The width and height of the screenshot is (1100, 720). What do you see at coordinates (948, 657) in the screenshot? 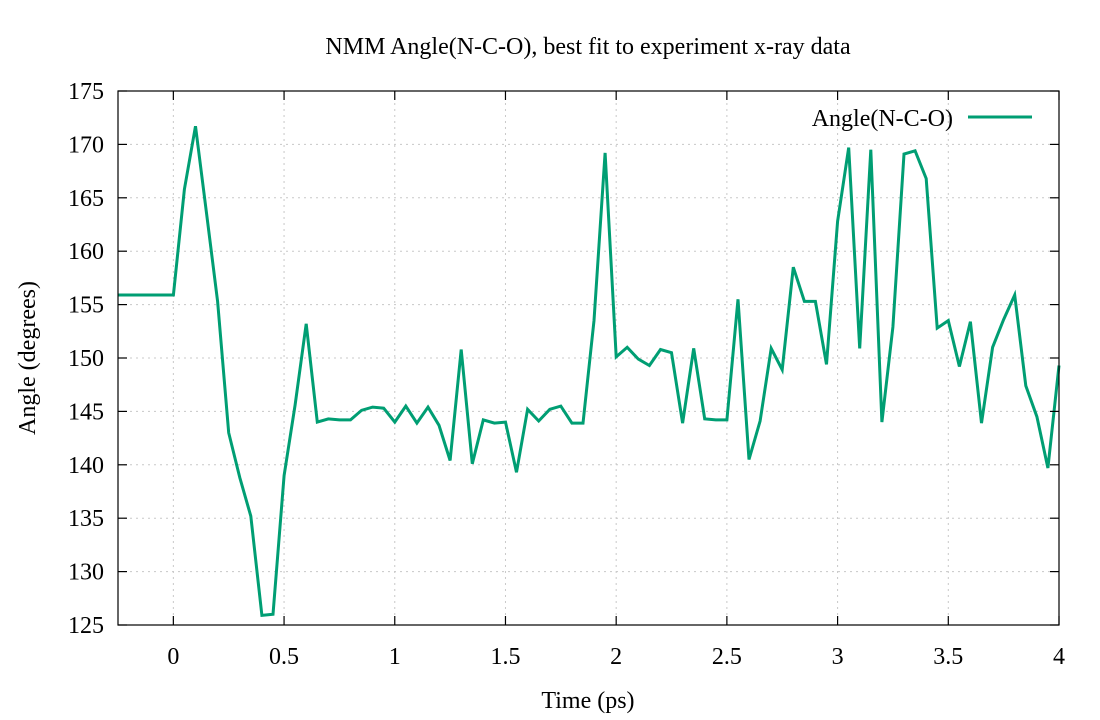
I see `x-tick-label: 3.5` at bounding box center [948, 657].